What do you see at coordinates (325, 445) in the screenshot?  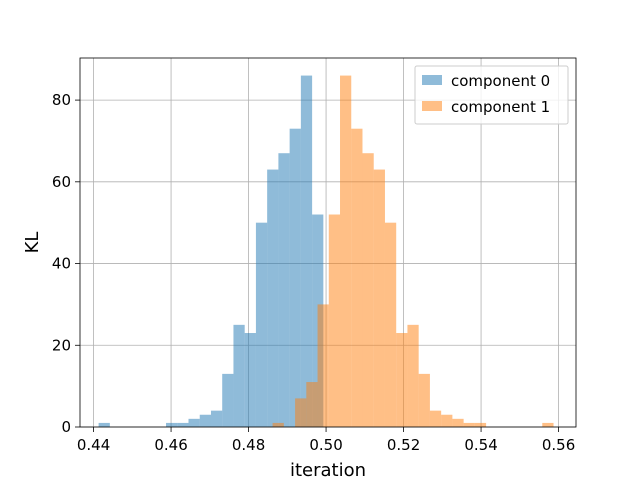 I see `x-tick-label: 0.50` at bounding box center [325, 445].